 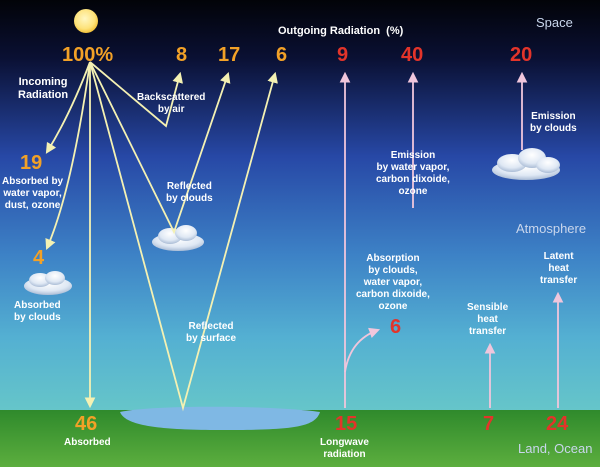 I want to click on reflected-clouds-label: Reflected by clouds, so click(x=189, y=192).